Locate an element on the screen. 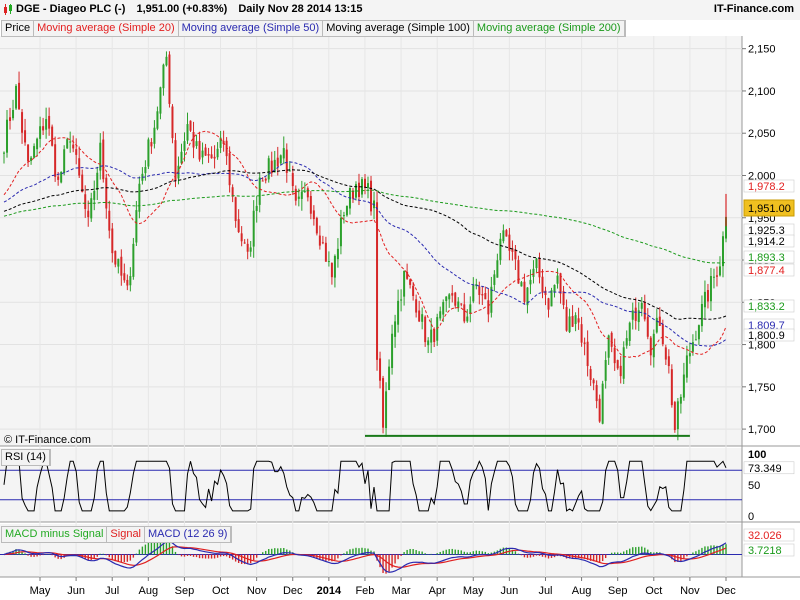 This screenshot has width=800, height=600. value-label: 1,914.2 is located at coordinates (766, 242).